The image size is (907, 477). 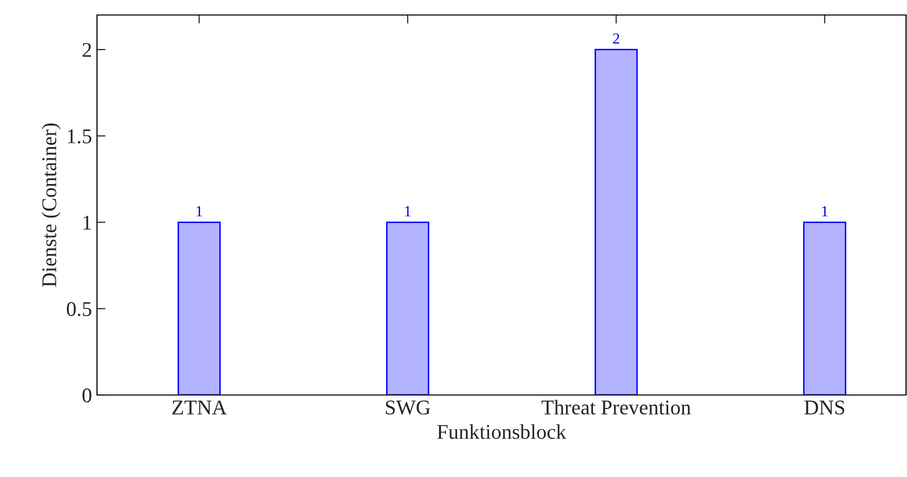 I want to click on x-tick-label: Threat Prevention, so click(x=616, y=407).